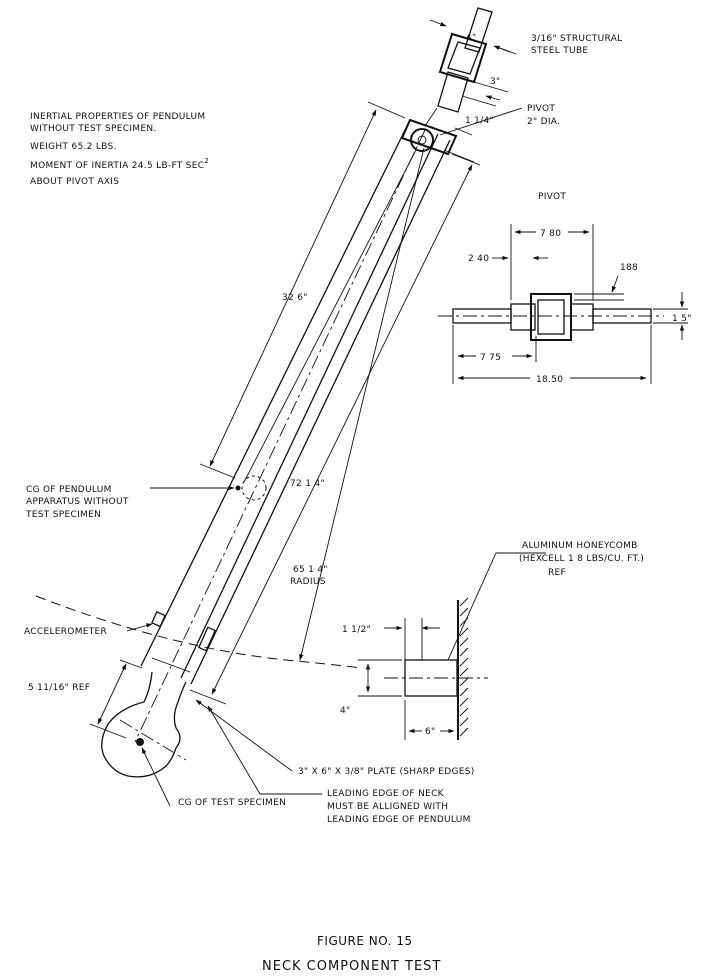  What do you see at coordinates (386, 794) in the screenshot?
I see `leading-edge-line1: LEADING EDGE OF NECK` at bounding box center [386, 794].